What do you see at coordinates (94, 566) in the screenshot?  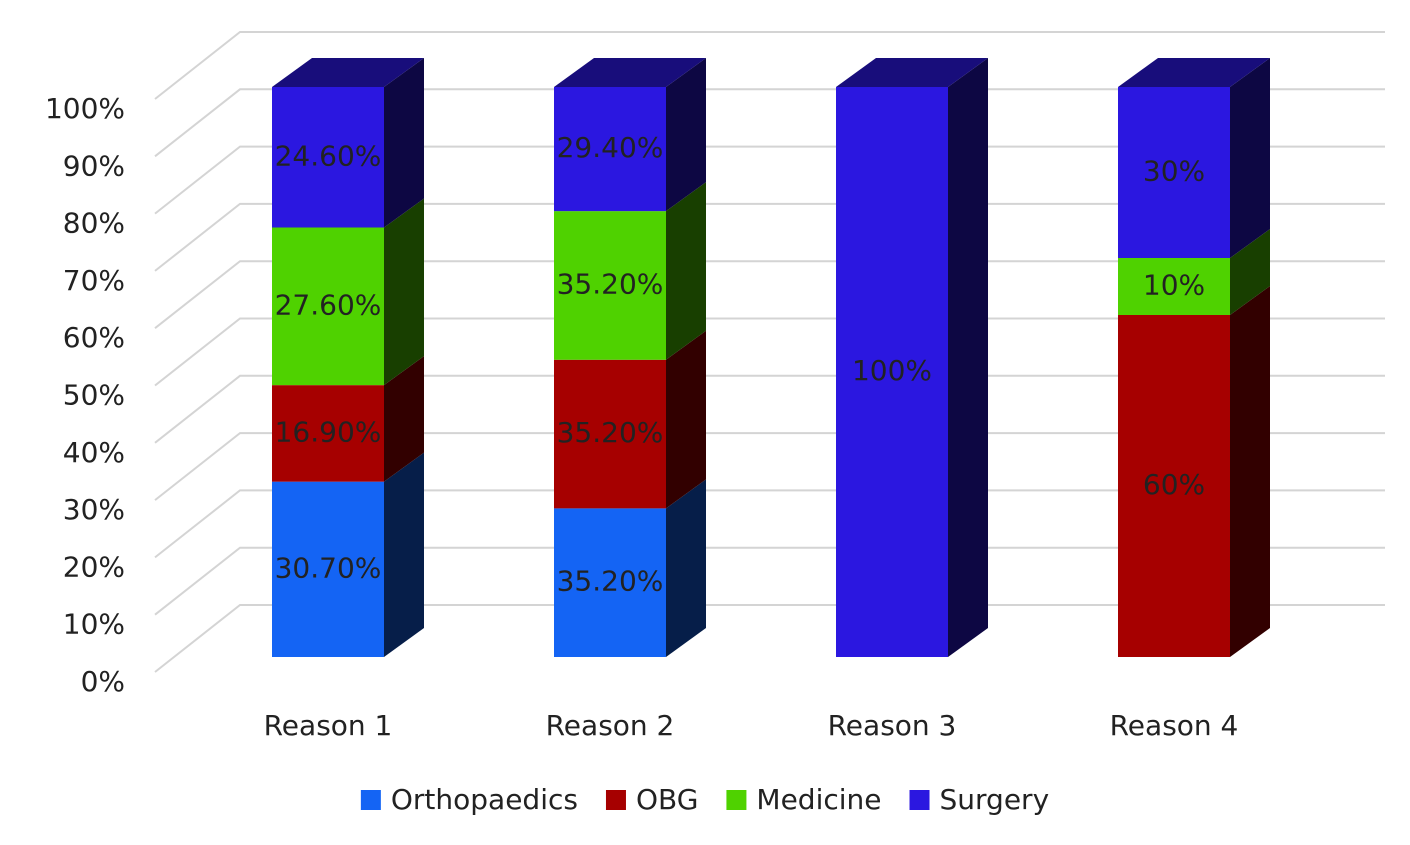 I see `y-tick-label: 20%` at bounding box center [94, 566].